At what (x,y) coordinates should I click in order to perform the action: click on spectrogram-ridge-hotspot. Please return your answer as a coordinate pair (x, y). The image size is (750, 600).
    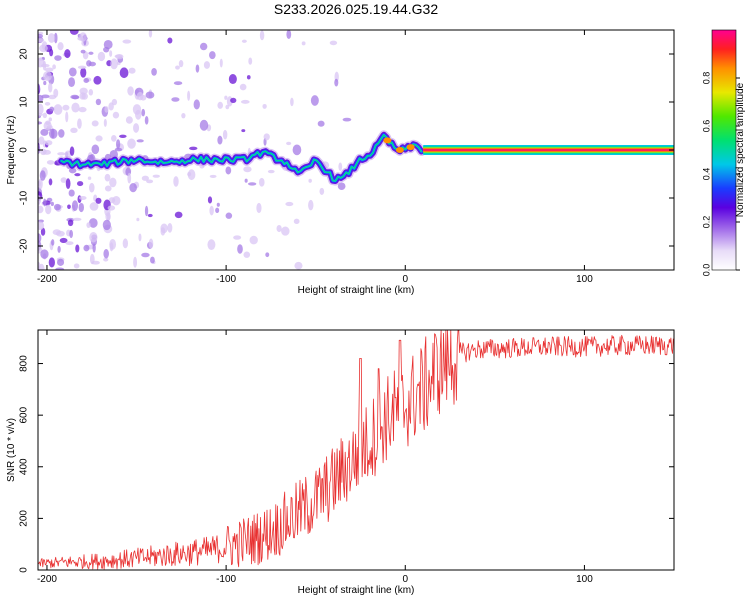
    Looking at the image, I should click on (410, 147).